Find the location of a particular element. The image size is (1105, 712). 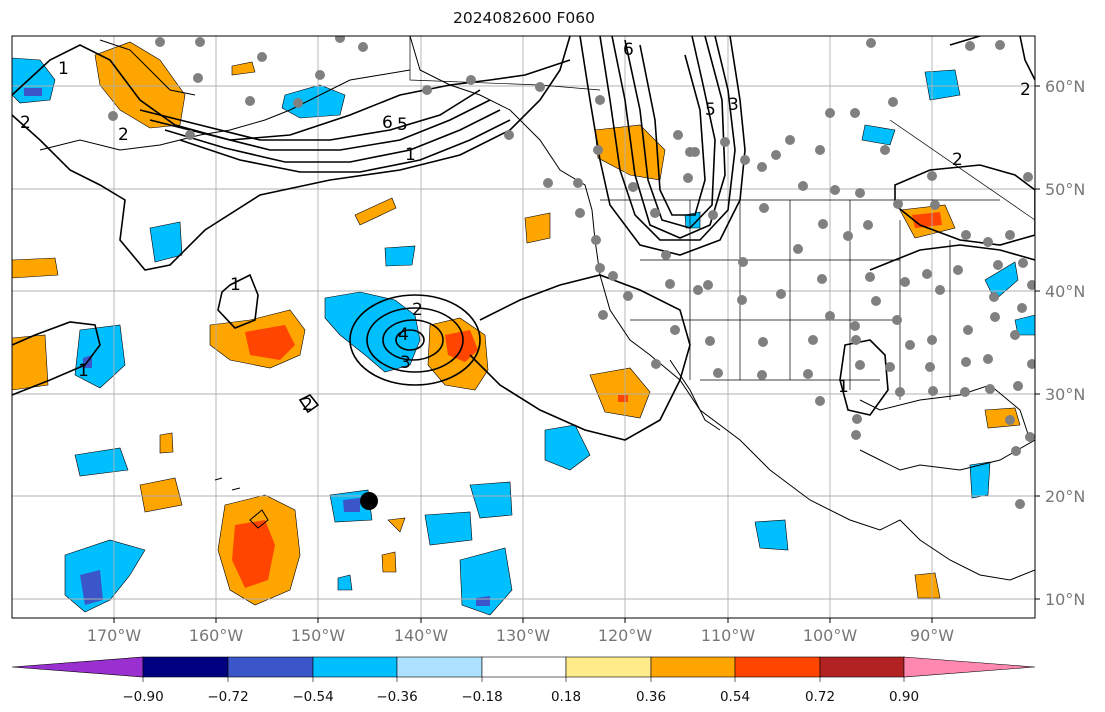

colorbar-tick-label: 0.72 is located at coordinates (820, 697).